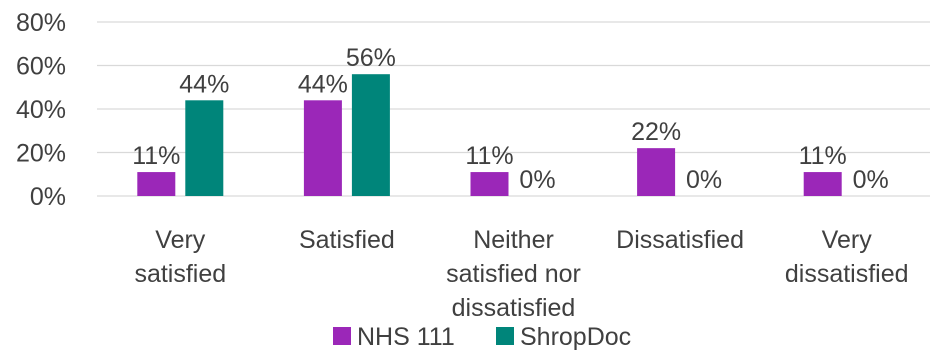  I want to click on category-label-line: Dissatisfied, so click(680, 240).